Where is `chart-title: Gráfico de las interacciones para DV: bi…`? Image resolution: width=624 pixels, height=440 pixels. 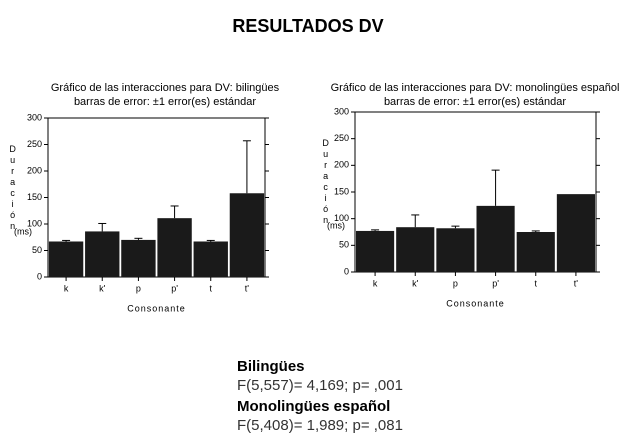 chart-title: Gráfico de las interacciones para DV: bi… is located at coordinates (165, 88).